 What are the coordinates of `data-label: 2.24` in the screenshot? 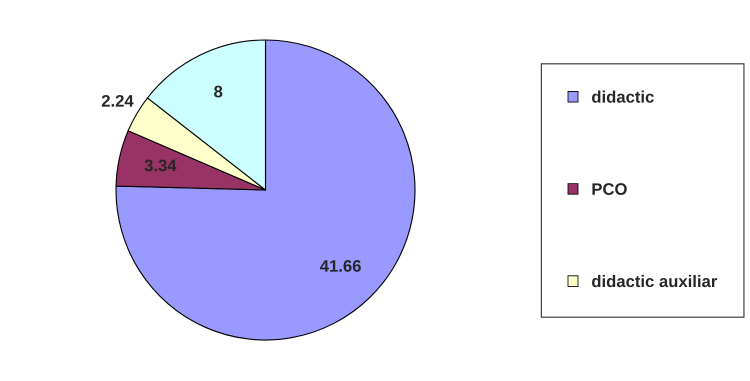 It's located at (118, 100).